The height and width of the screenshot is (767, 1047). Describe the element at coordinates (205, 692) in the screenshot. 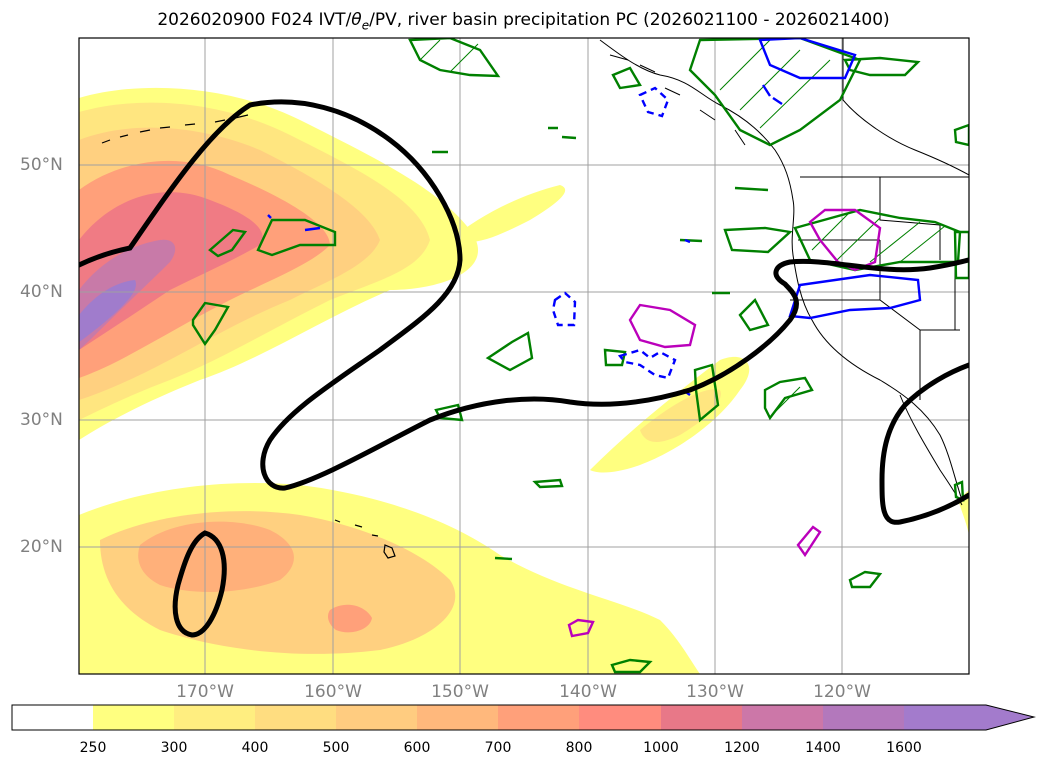

I see `lon-label-170w: 170°W` at that location.